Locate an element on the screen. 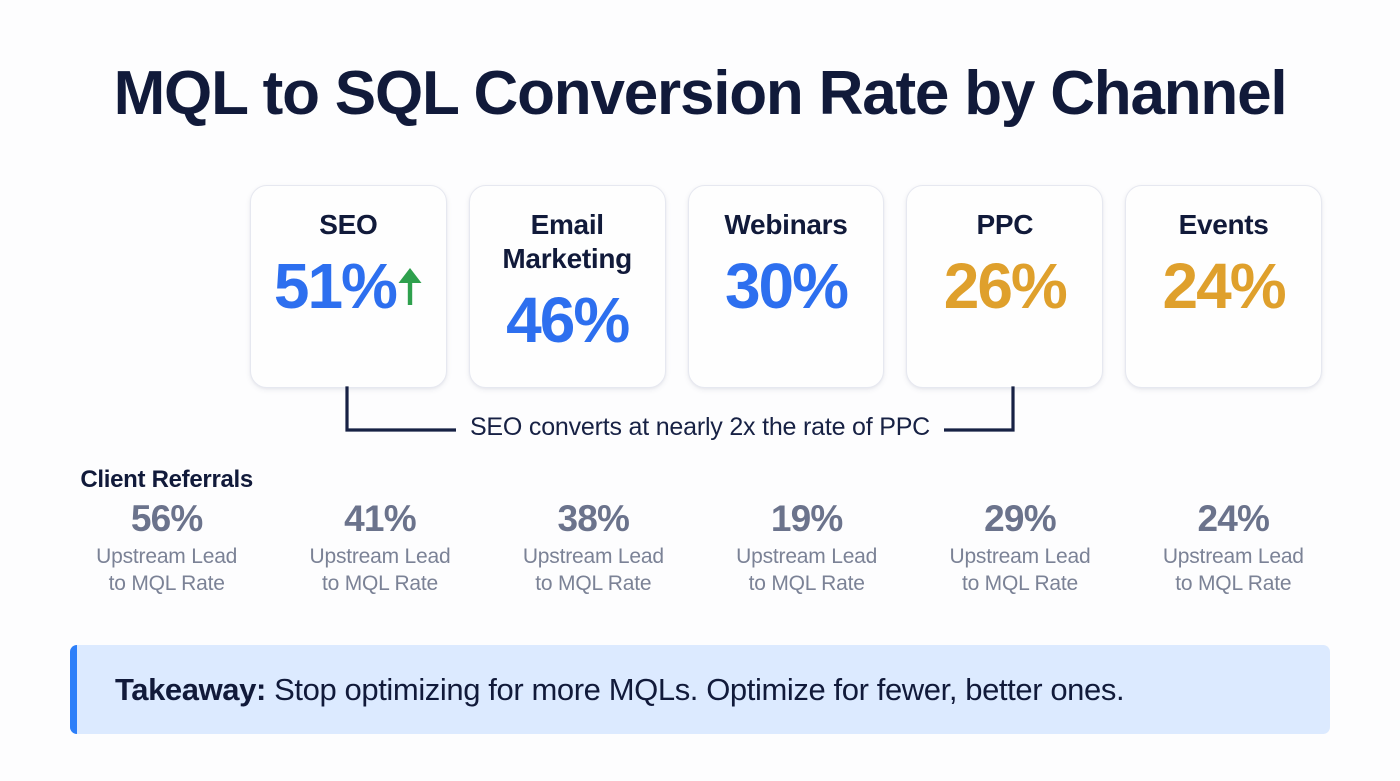  card-value-wrap: 51% is located at coordinates (348, 286).